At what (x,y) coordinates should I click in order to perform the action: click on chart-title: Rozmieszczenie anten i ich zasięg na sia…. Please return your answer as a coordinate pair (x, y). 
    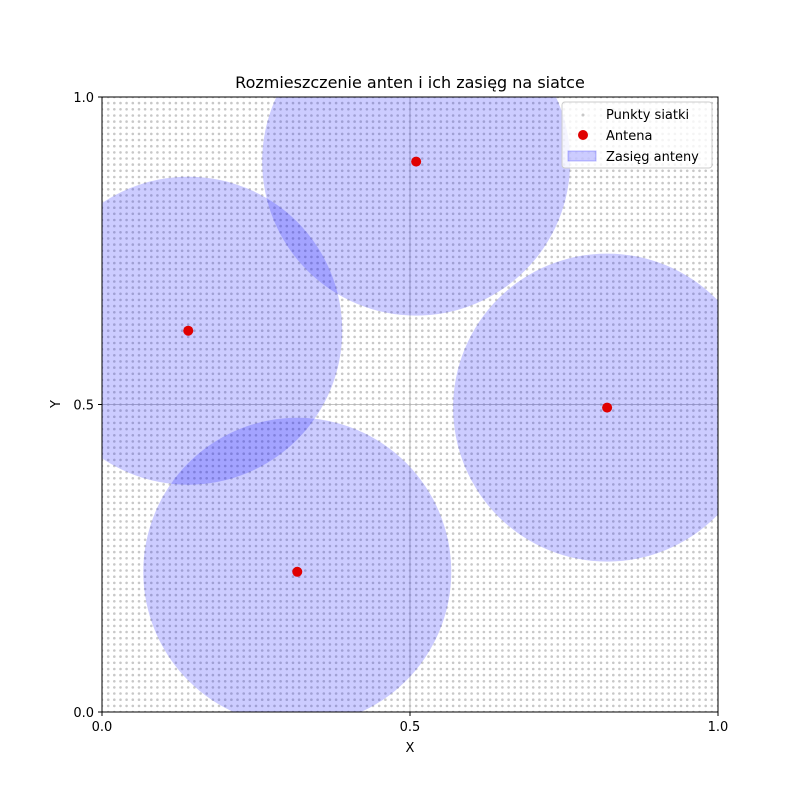
    Looking at the image, I should click on (410, 82).